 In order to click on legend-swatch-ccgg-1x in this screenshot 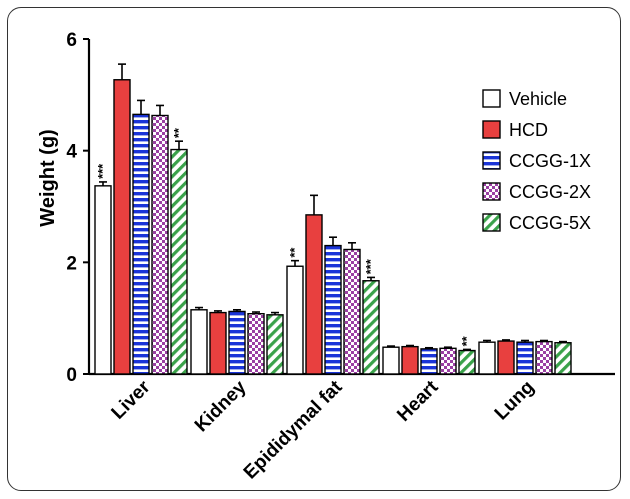, I will do `click(491, 160)`.